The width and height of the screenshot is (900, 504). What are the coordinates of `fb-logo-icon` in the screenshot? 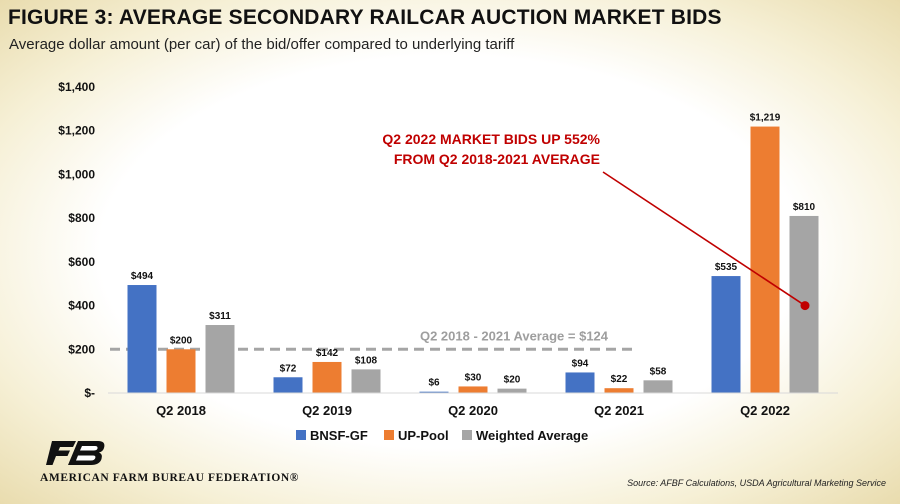 It's located at (75, 453).